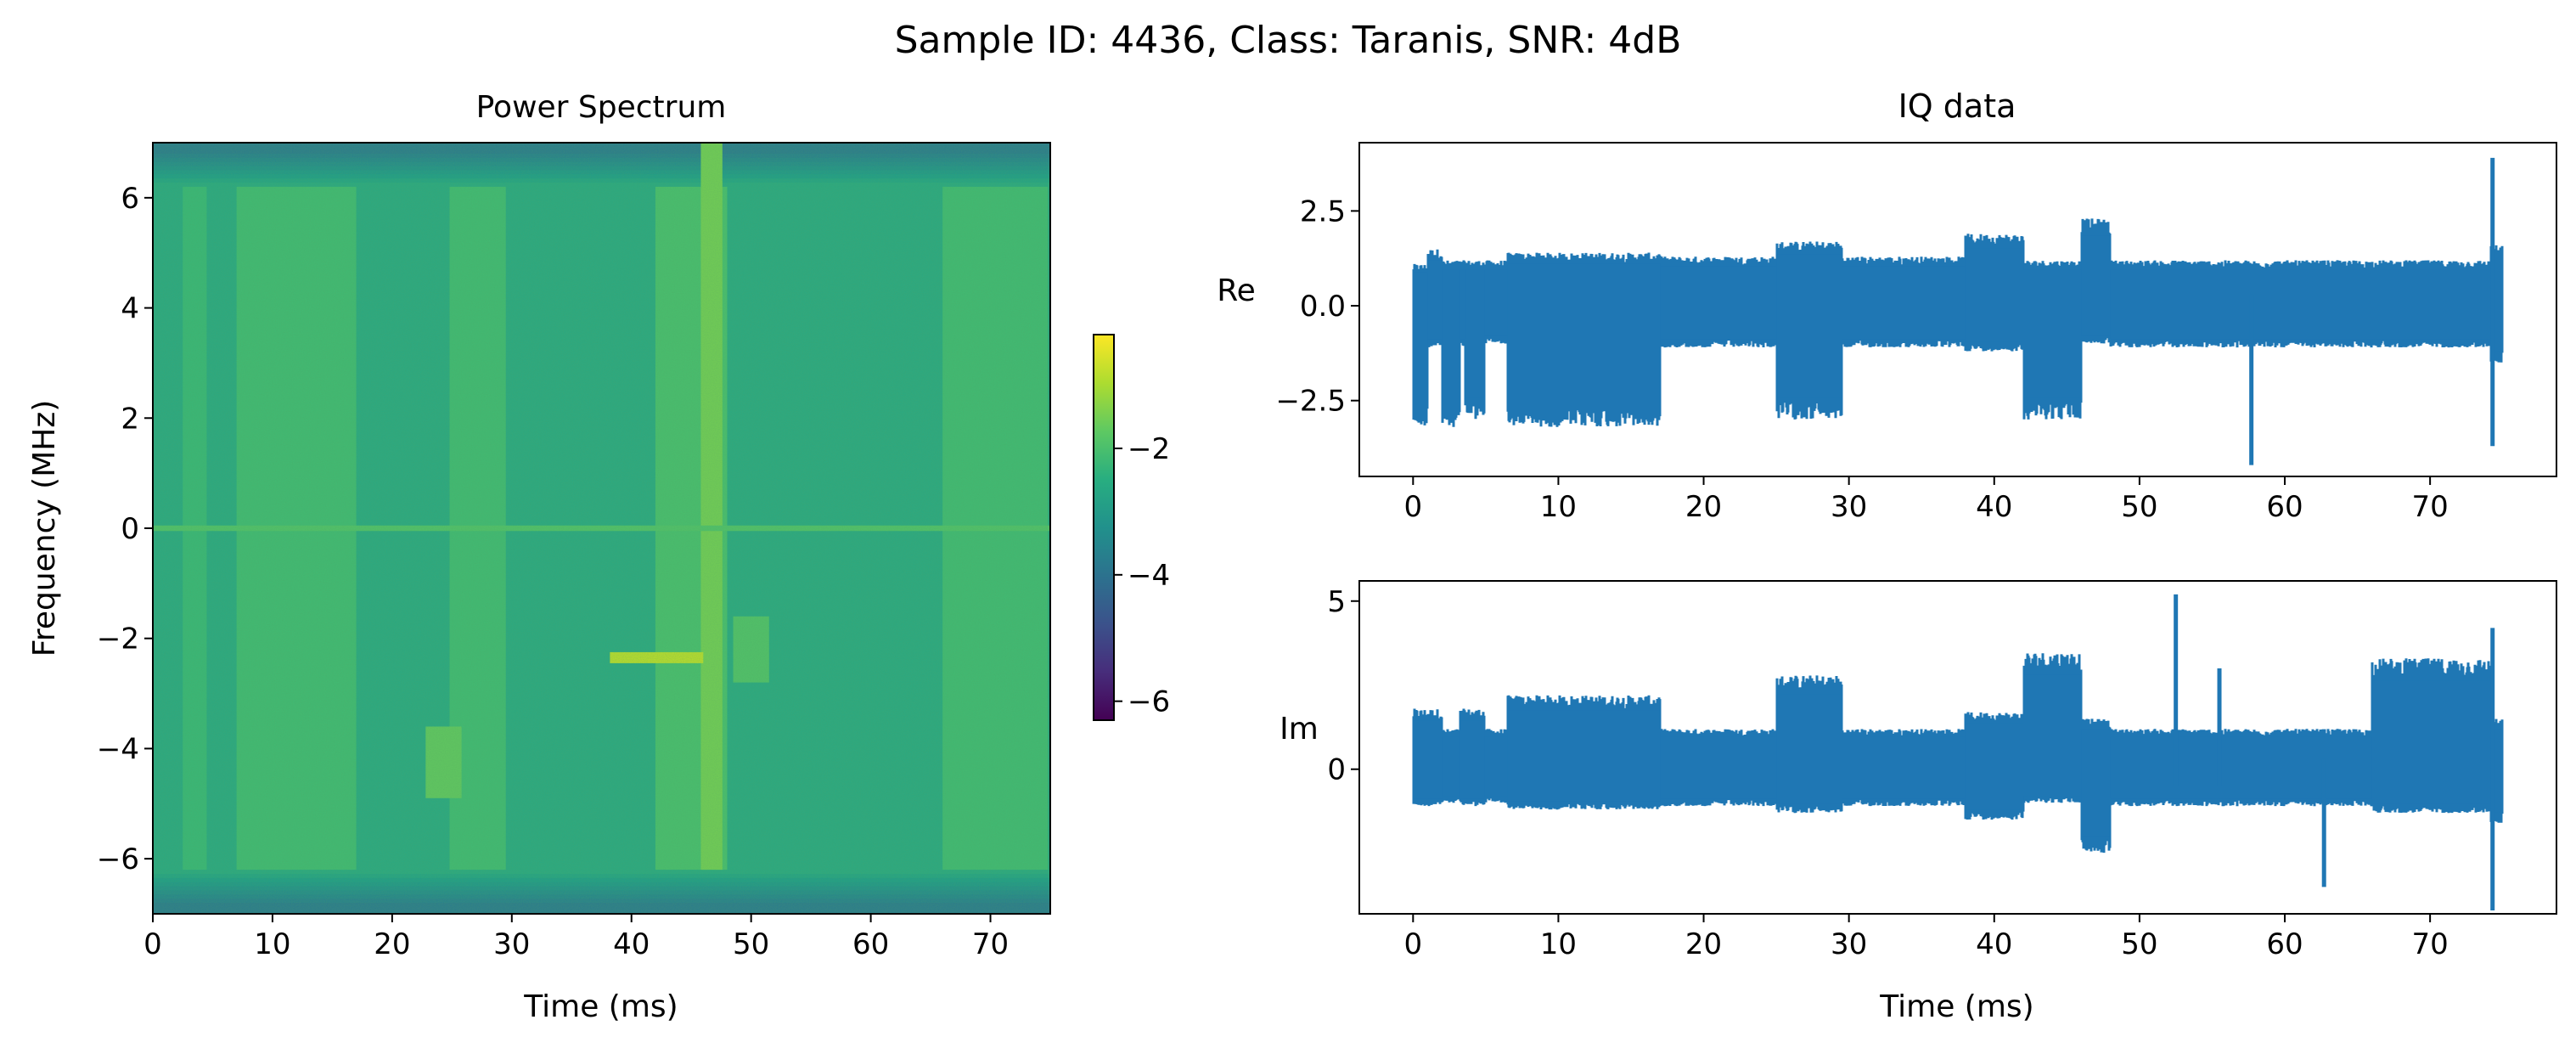  I want to click on y-tick-label: 5, so click(1336, 602).